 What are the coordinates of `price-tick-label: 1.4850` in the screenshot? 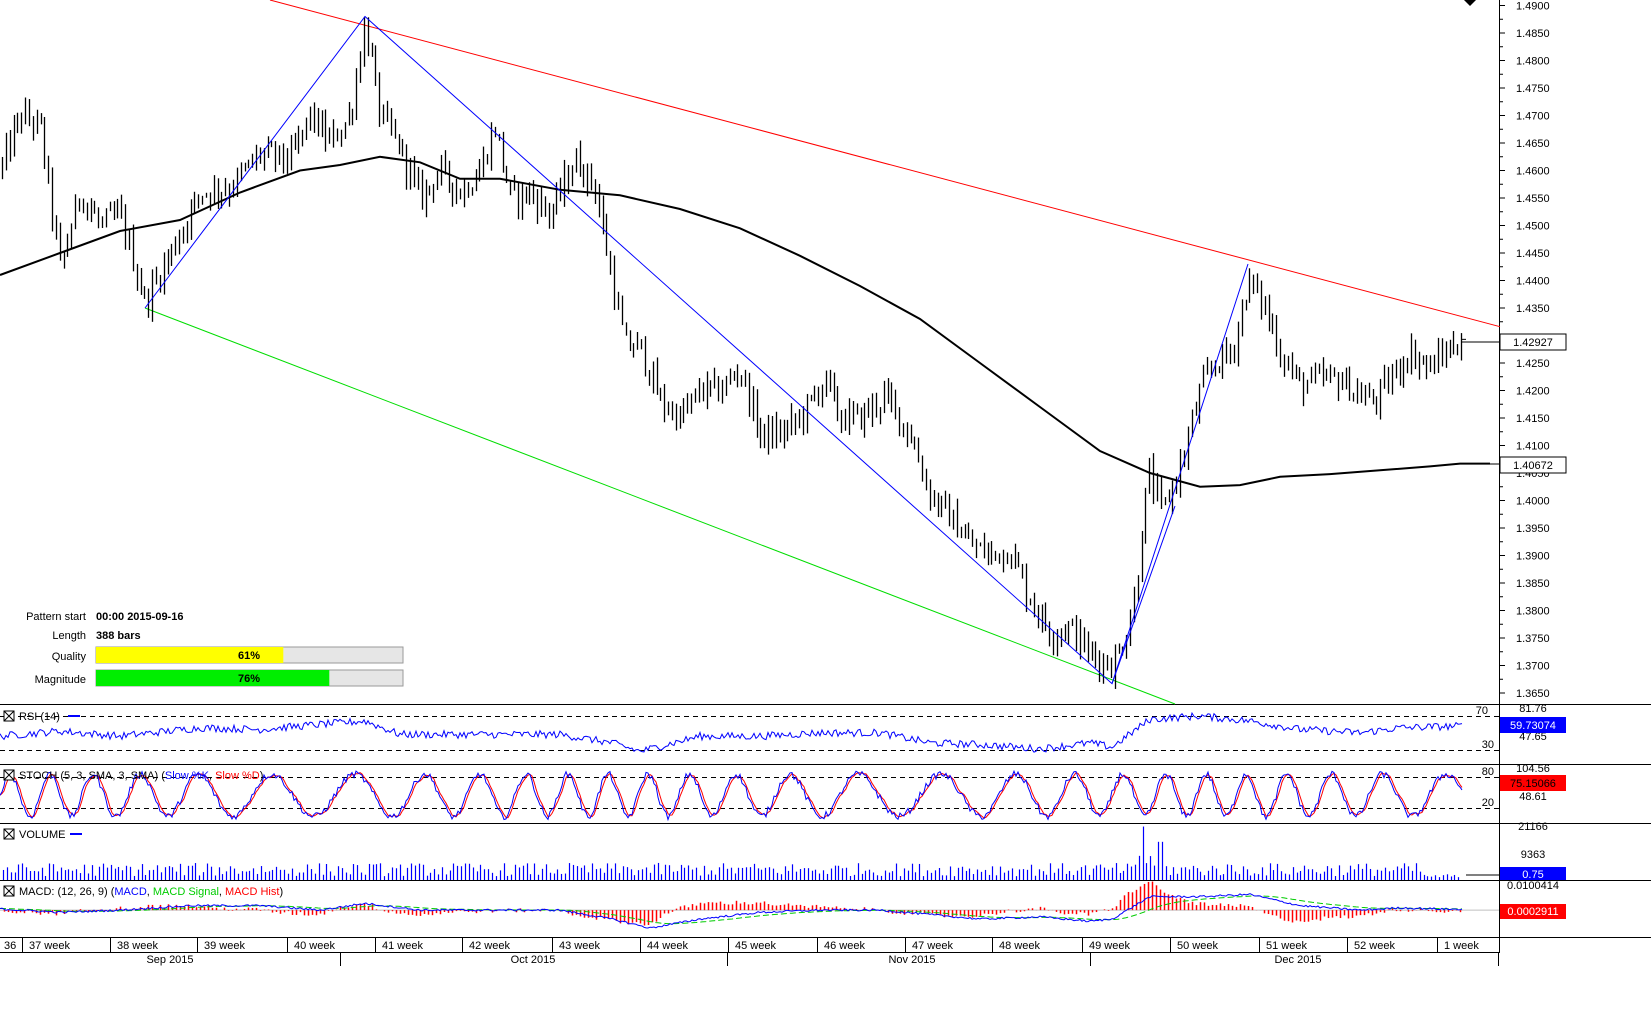 It's located at (1533, 34).